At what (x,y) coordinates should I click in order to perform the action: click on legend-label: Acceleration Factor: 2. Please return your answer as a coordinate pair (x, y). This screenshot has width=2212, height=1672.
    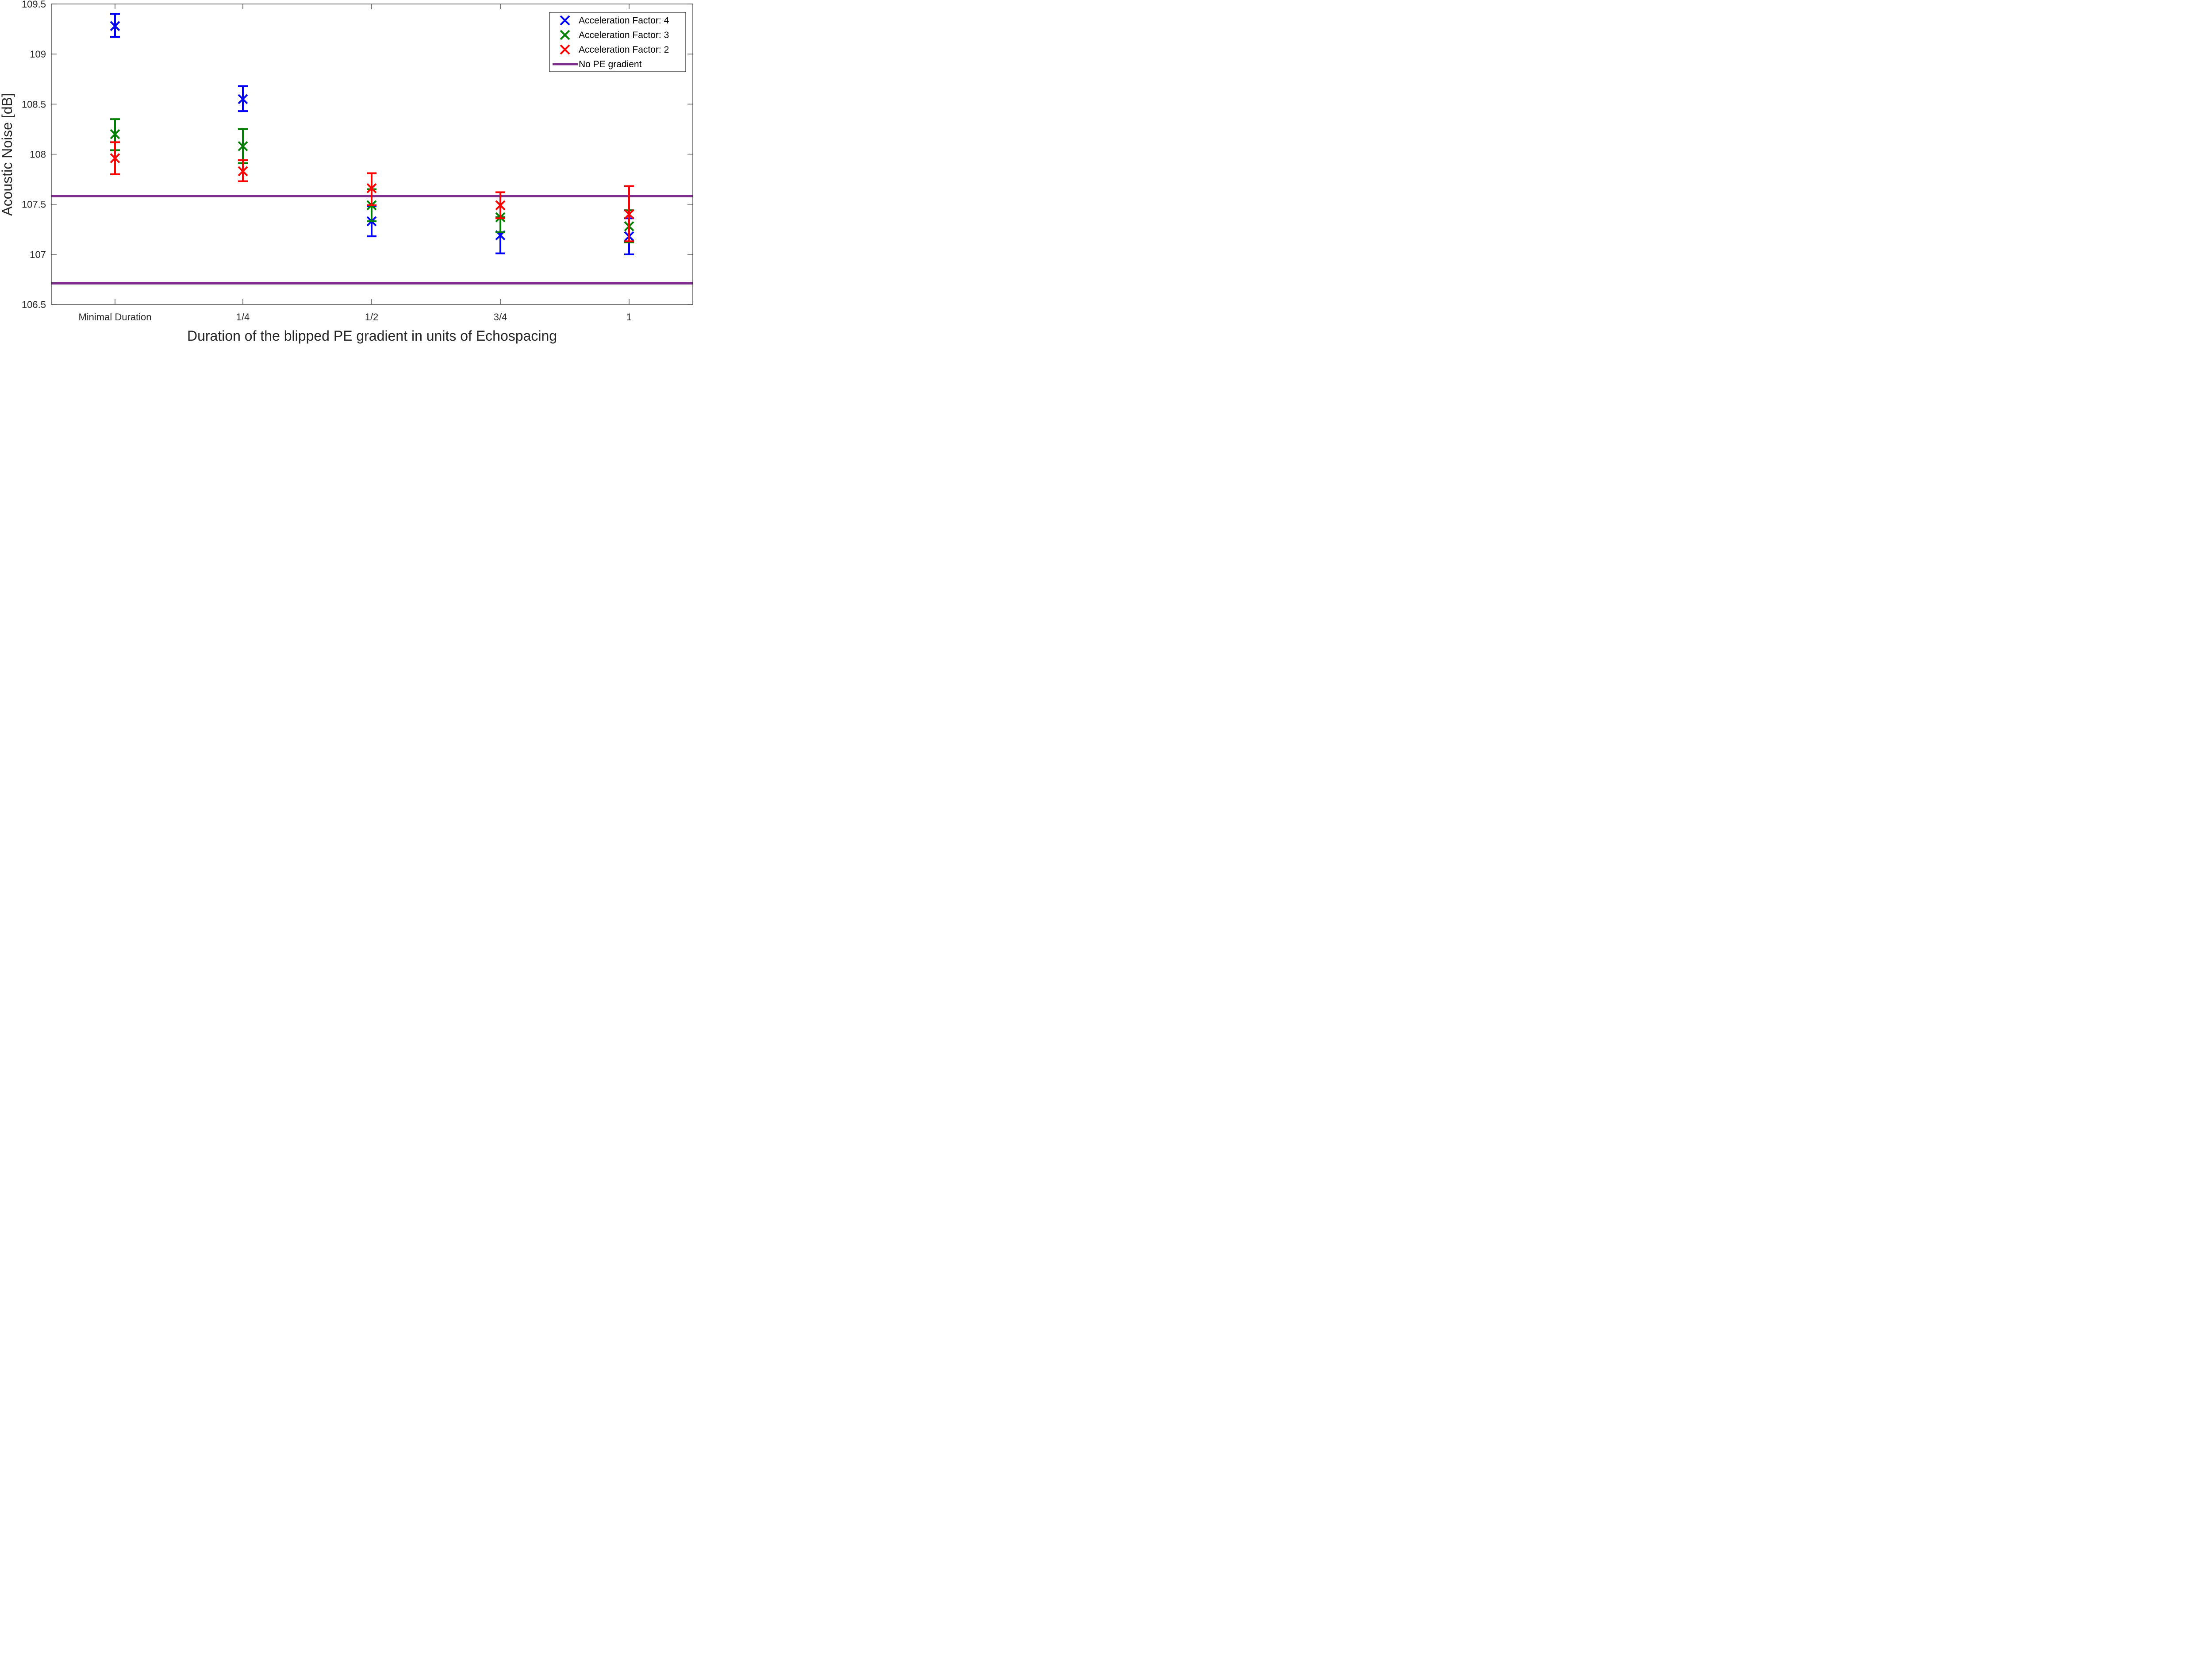
    Looking at the image, I should click on (624, 50).